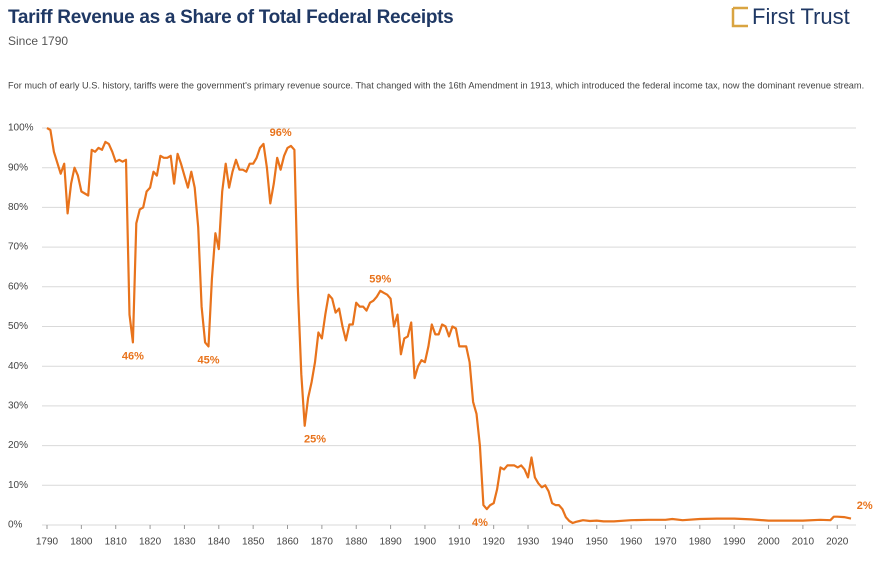 This screenshot has height=562, width=890. Describe the element at coordinates (18, 286) in the screenshot. I see `y-tick-label: 60%` at that location.